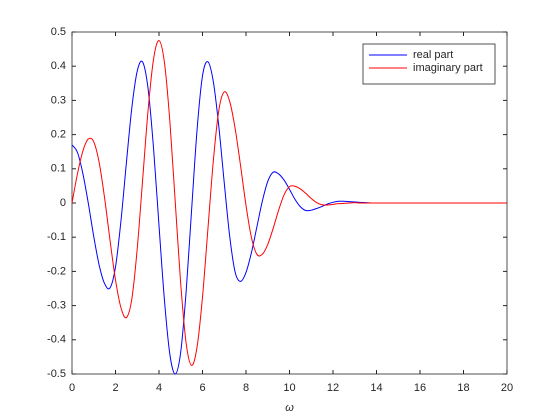 This screenshot has width=560, height=420. I want to click on y-tick-label: -0.2, so click(56, 271).